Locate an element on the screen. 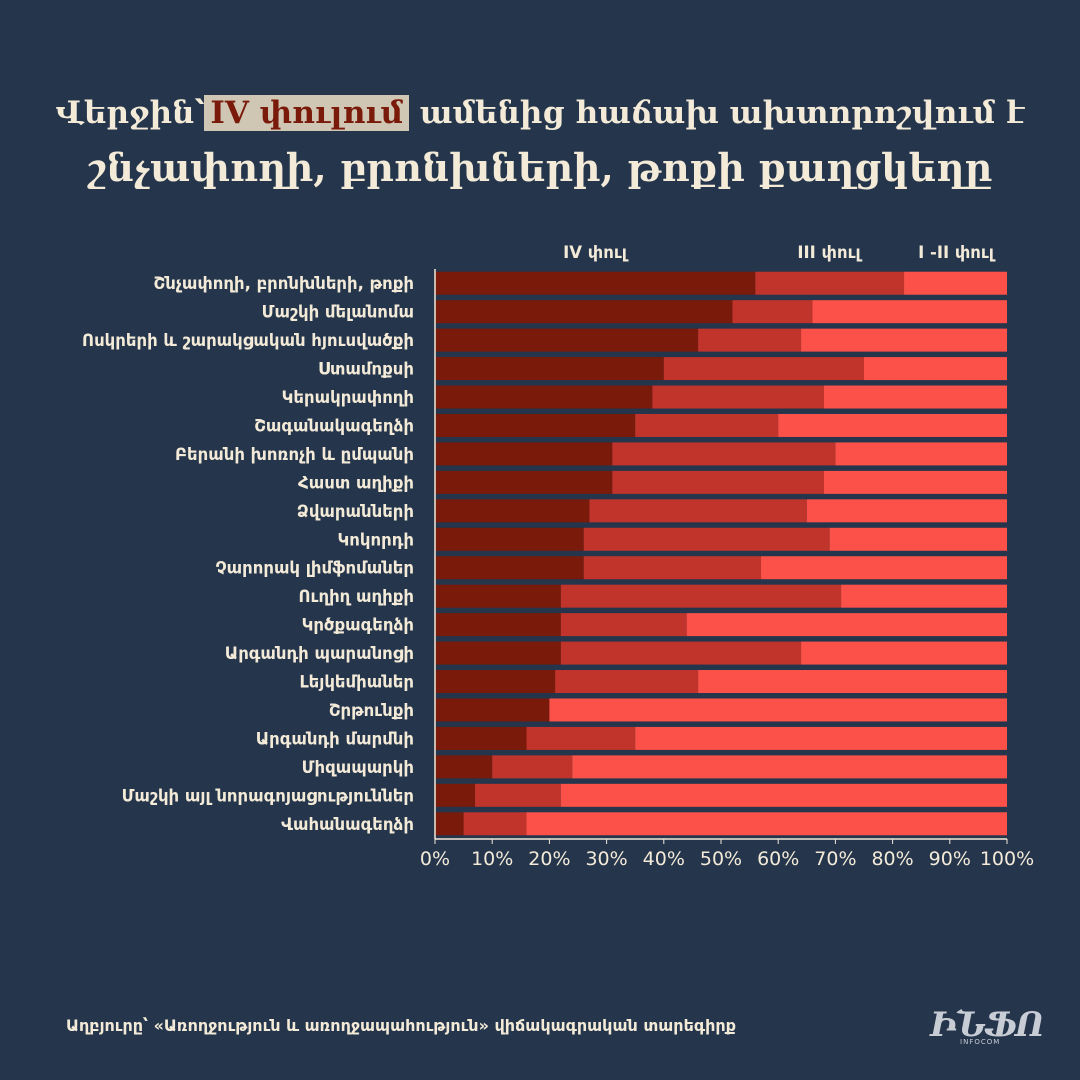 Image resolution: width=1080 pixels, height=1080 pixels. legend-label: III փուլ is located at coordinates (829, 252).